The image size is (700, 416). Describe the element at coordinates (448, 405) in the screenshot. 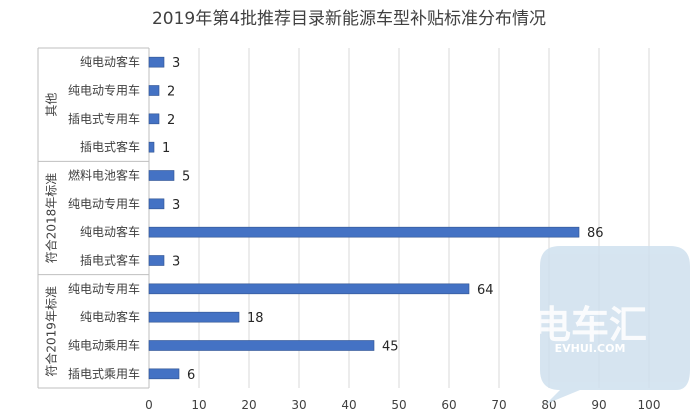

I see `x-tick-label: 60` at that location.